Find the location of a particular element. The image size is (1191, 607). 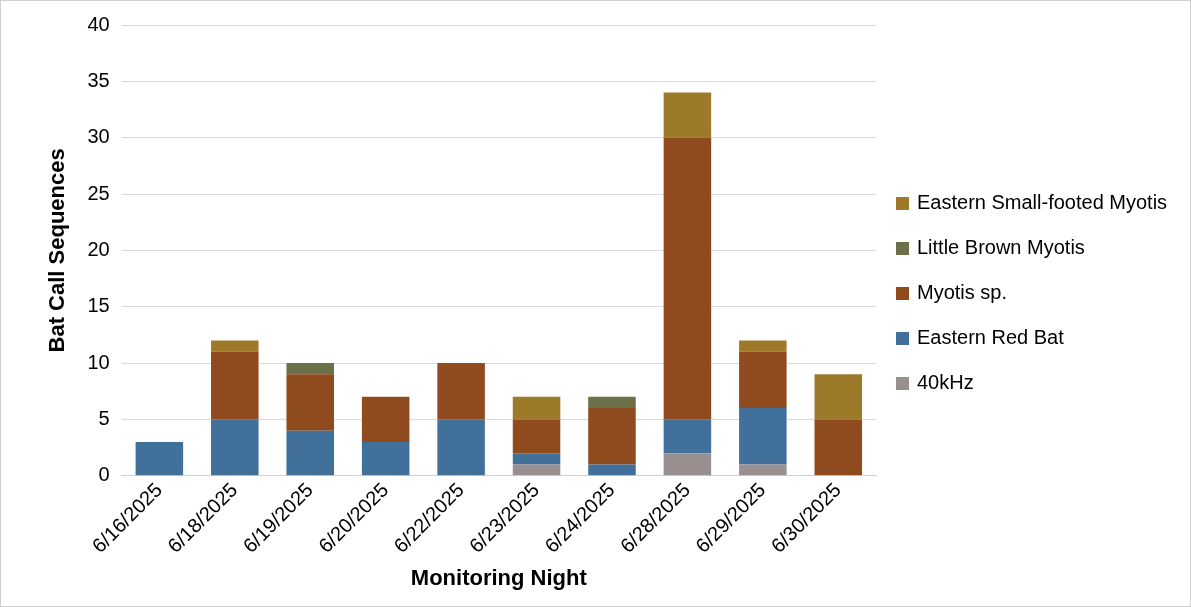

legend-label: Eastern Red Bat is located at coordinates (990, 337).